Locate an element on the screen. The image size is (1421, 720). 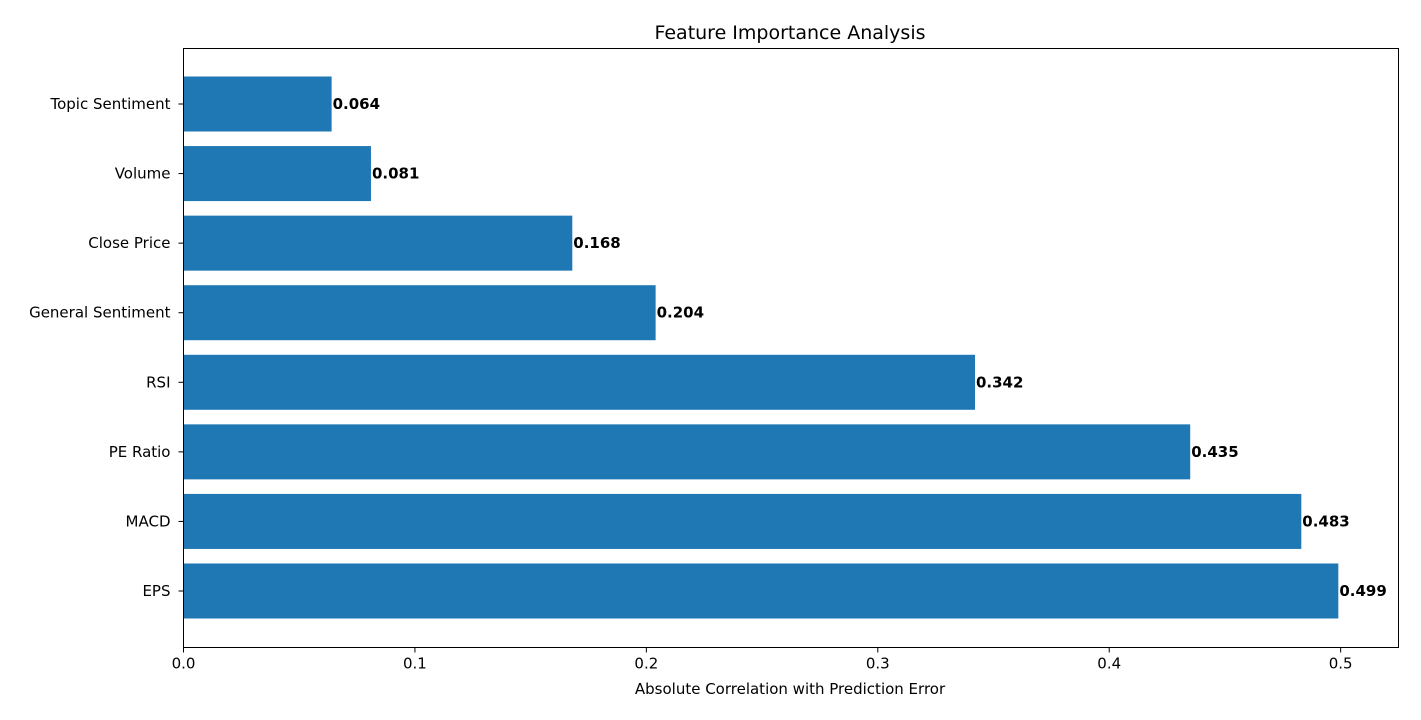
x-tick-label: 0.0 is located at coordinates (184, 664).